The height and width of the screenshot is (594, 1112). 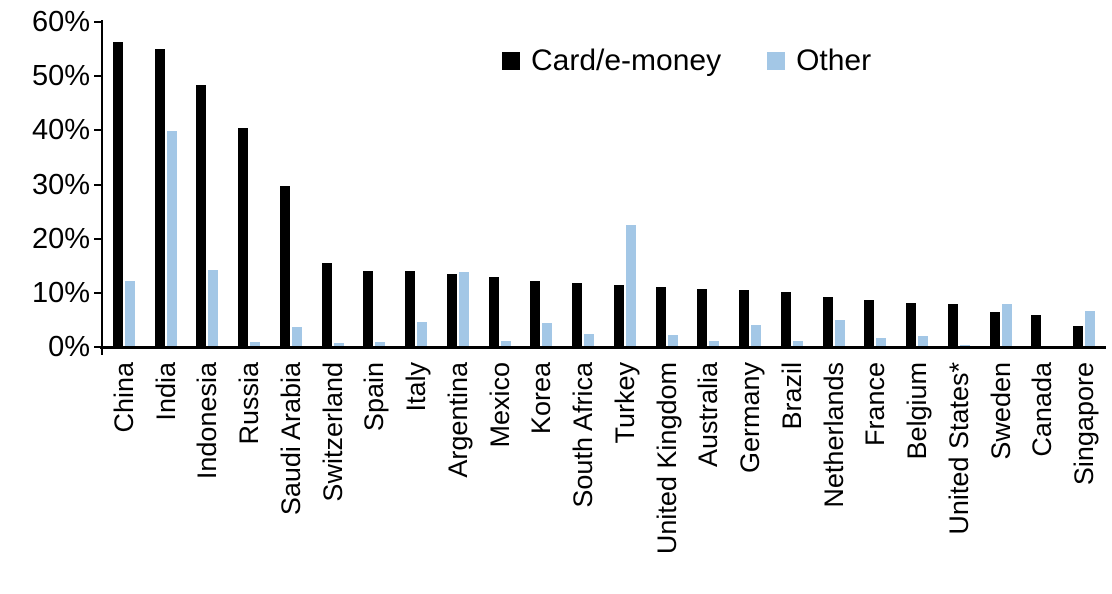 What do you see at coordinates (368, 308) in the screenshot?
I see `bar-card-e-money-spain` at bounding box center [368, 308].